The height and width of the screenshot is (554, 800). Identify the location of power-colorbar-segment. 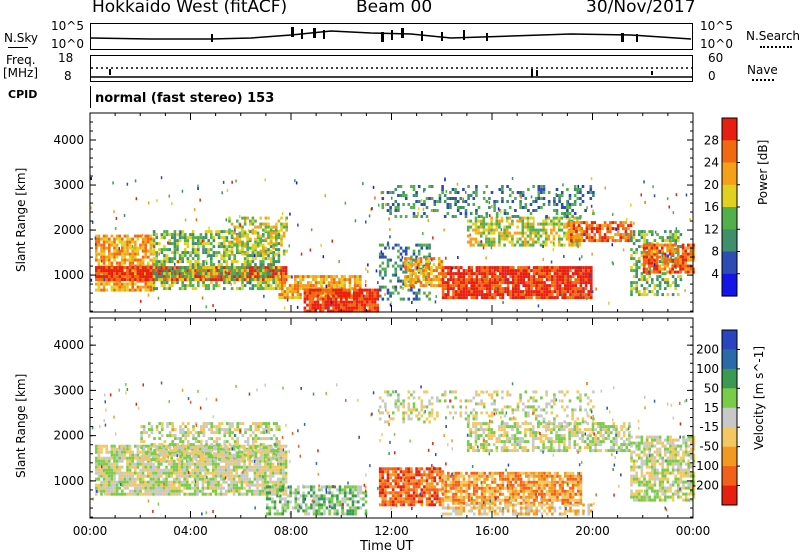
(729, 152).